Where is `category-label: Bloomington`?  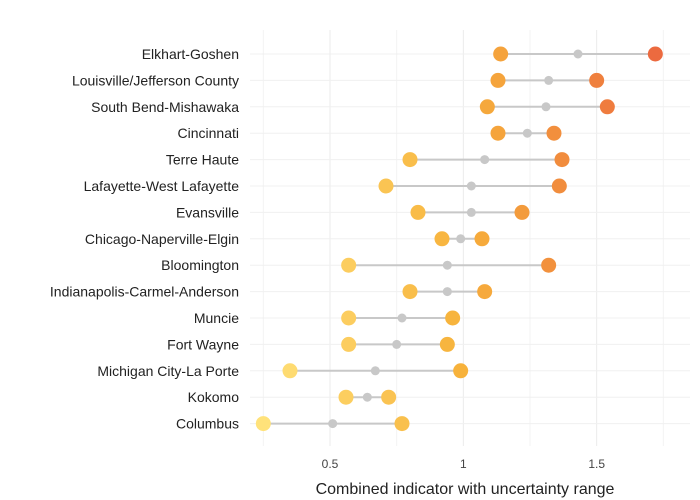 category-label: Bloomington is located at coordinates (200, 265).